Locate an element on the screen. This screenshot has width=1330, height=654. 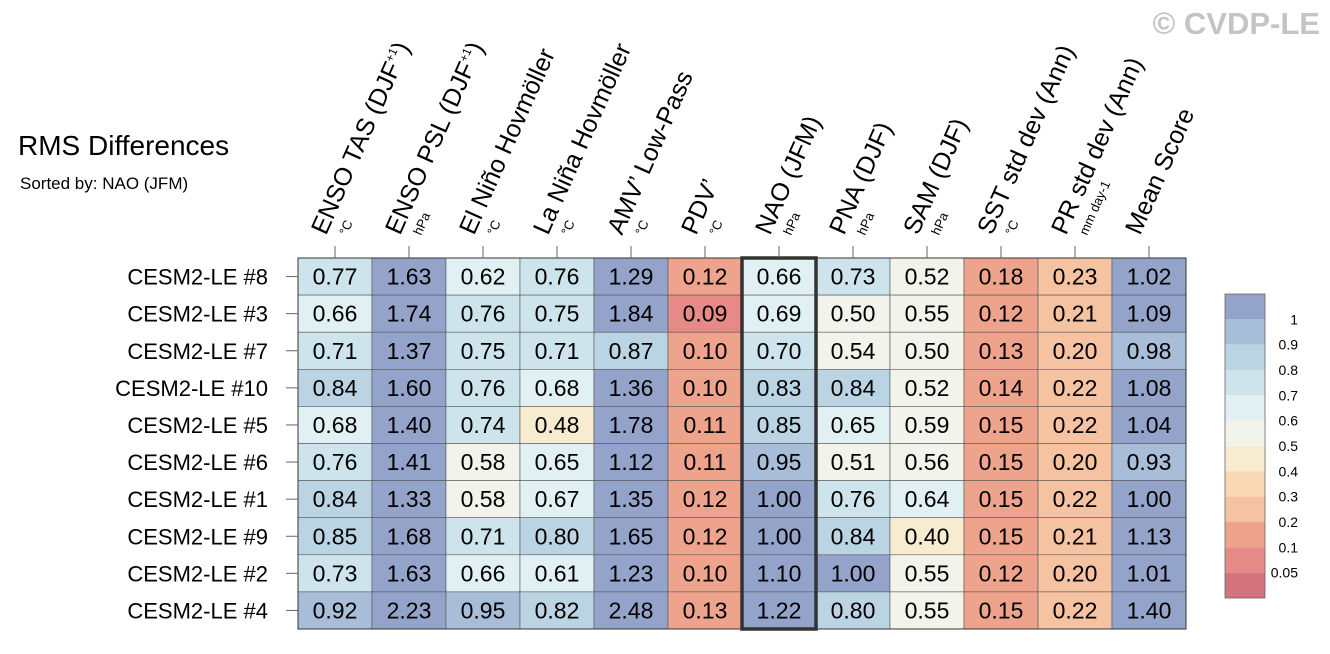
cell-value: 1.37 is located at coordinates (409, 351).